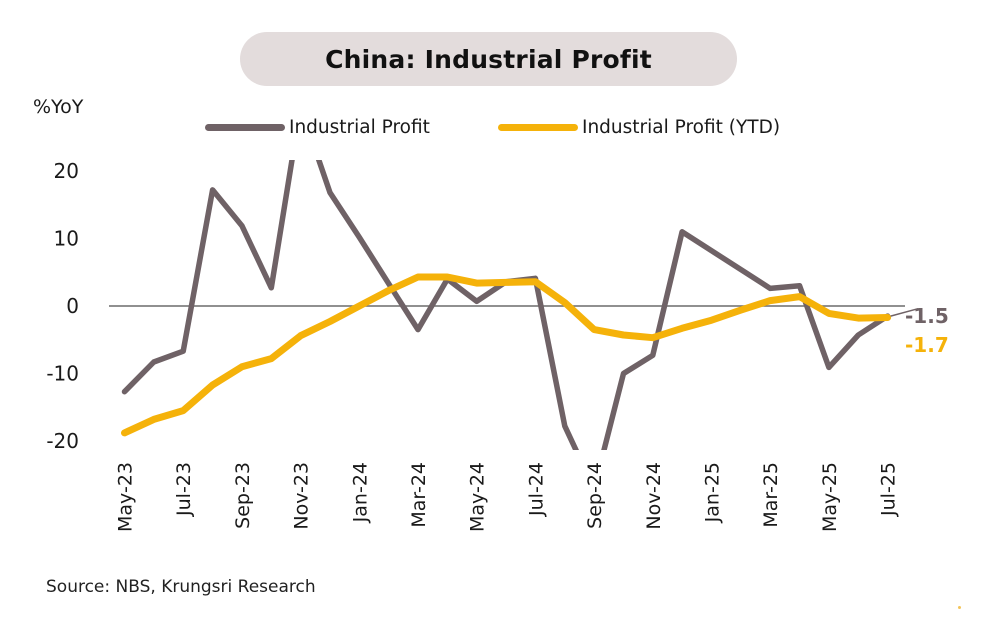  I want to click on legend-item-industrial-profit: Industrial Profit, so click(317, 127).